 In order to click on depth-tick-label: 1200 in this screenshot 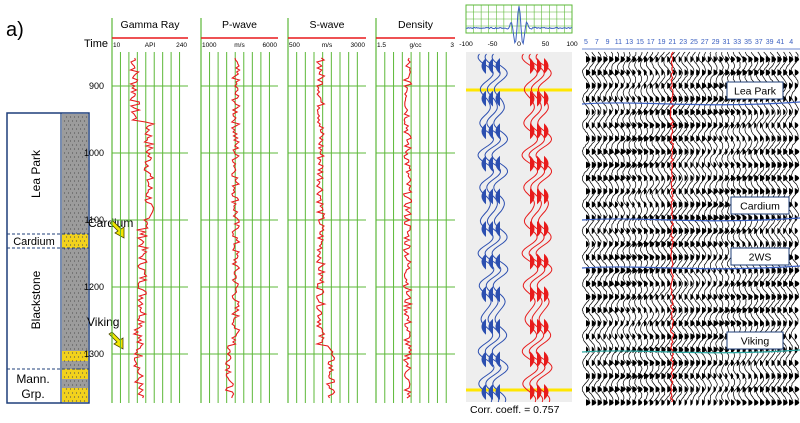, I will do `click(94, 287)`.